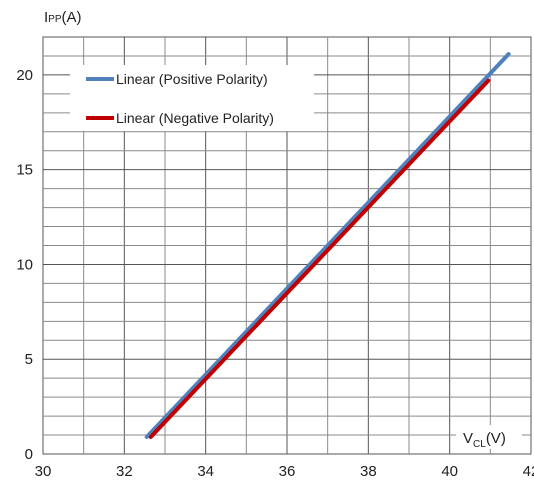  I want to click on y-axis-title: IPP(A), so click(63, 17).